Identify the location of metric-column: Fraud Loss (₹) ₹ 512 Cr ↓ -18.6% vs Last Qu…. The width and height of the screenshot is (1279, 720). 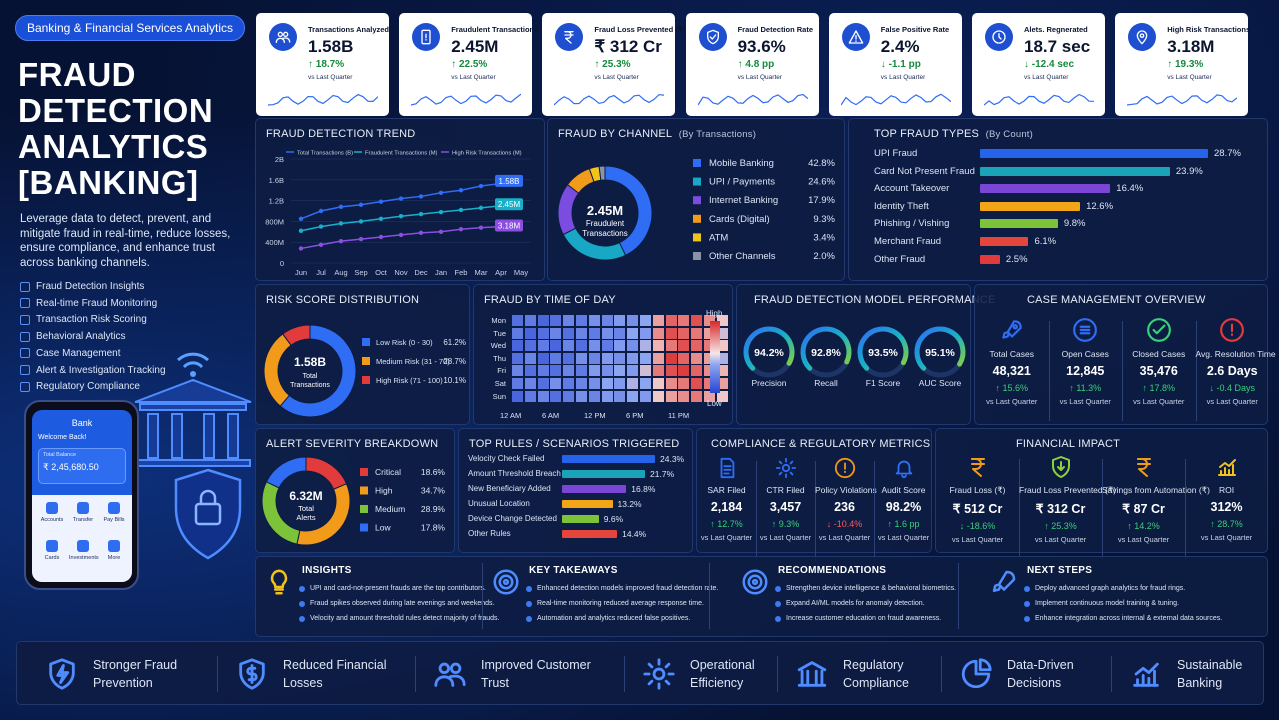
(977, 499).